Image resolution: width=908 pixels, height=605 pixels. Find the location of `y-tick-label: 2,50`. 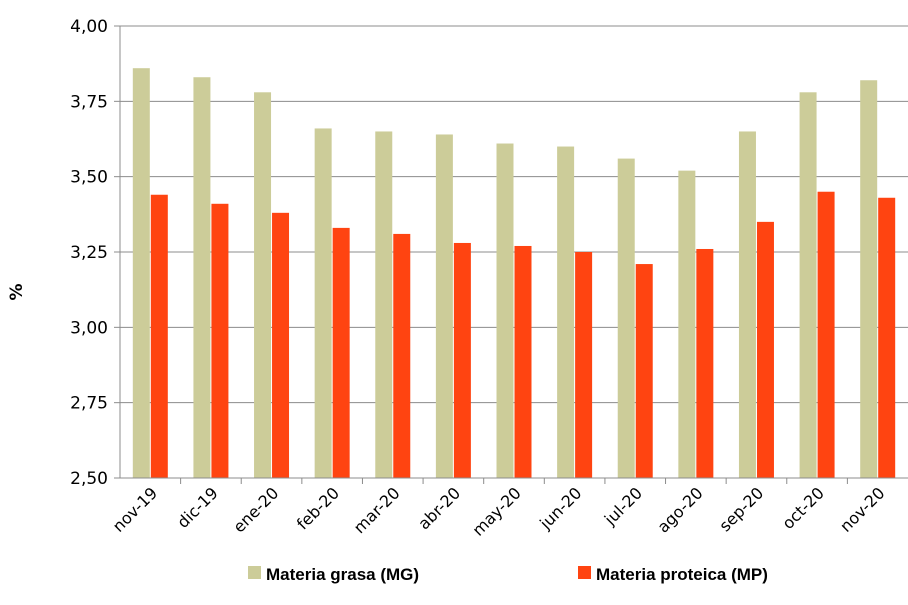

y-tick-label: 2,50 is located at coordinates (89, 479).